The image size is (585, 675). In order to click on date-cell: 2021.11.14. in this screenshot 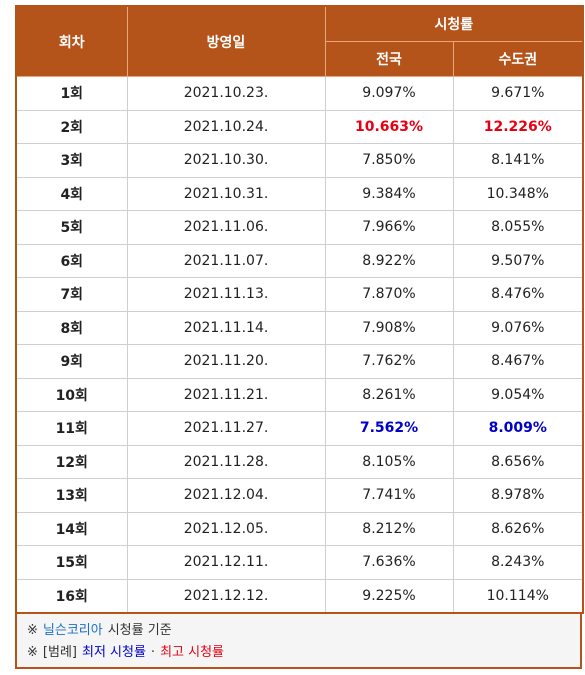, I will do `click(226, 327)`.